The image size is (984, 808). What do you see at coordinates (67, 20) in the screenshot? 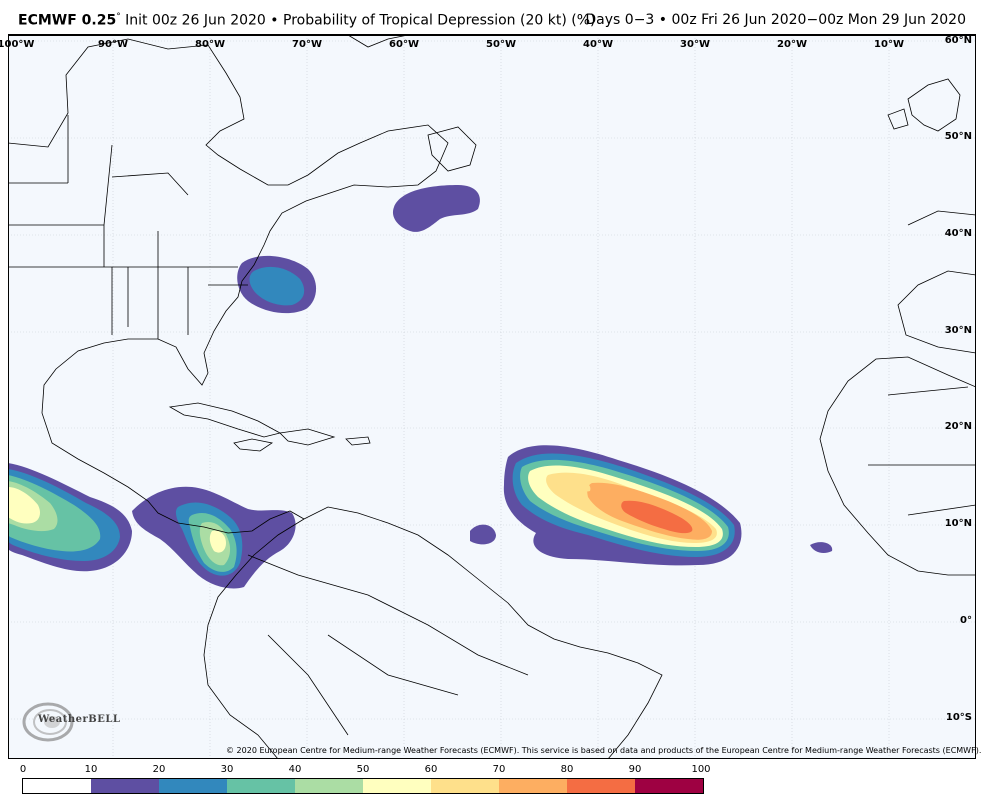
I see `model-name: ECMWF 0.25` at bounding box center [67, 20].